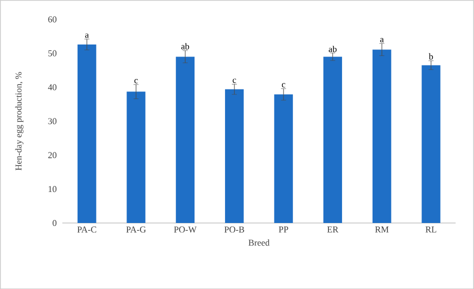 Image resolution: width=474 pixels, height=289 pixels. I want to click on y-tick-label: 40, so click(52, 87).